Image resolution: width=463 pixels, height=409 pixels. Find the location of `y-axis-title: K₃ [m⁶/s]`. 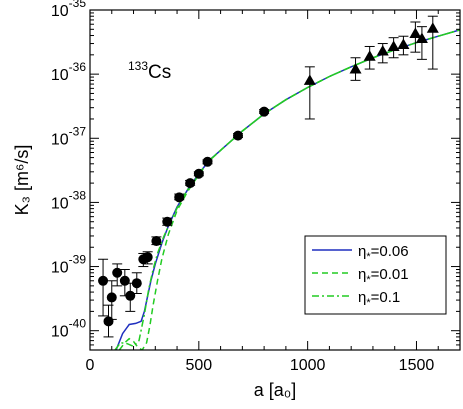

y-axis-title: K₃ [m⁶/s] is located at coordinates (22, 180).